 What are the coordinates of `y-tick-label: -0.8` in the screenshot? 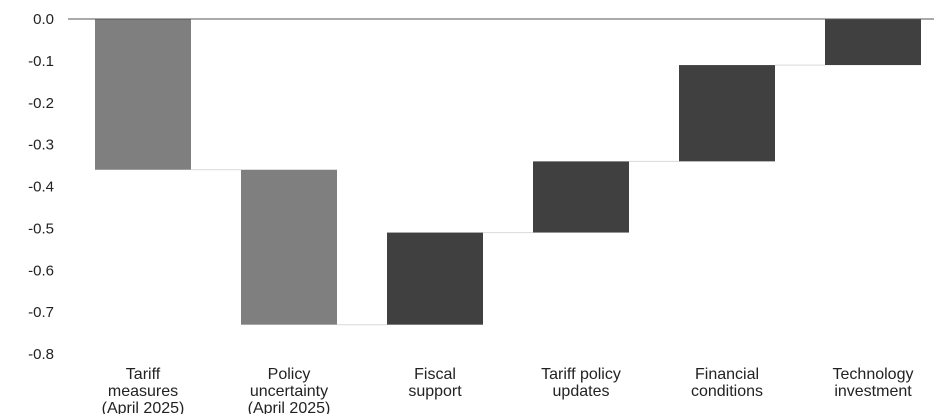 It's located at (41, 354).